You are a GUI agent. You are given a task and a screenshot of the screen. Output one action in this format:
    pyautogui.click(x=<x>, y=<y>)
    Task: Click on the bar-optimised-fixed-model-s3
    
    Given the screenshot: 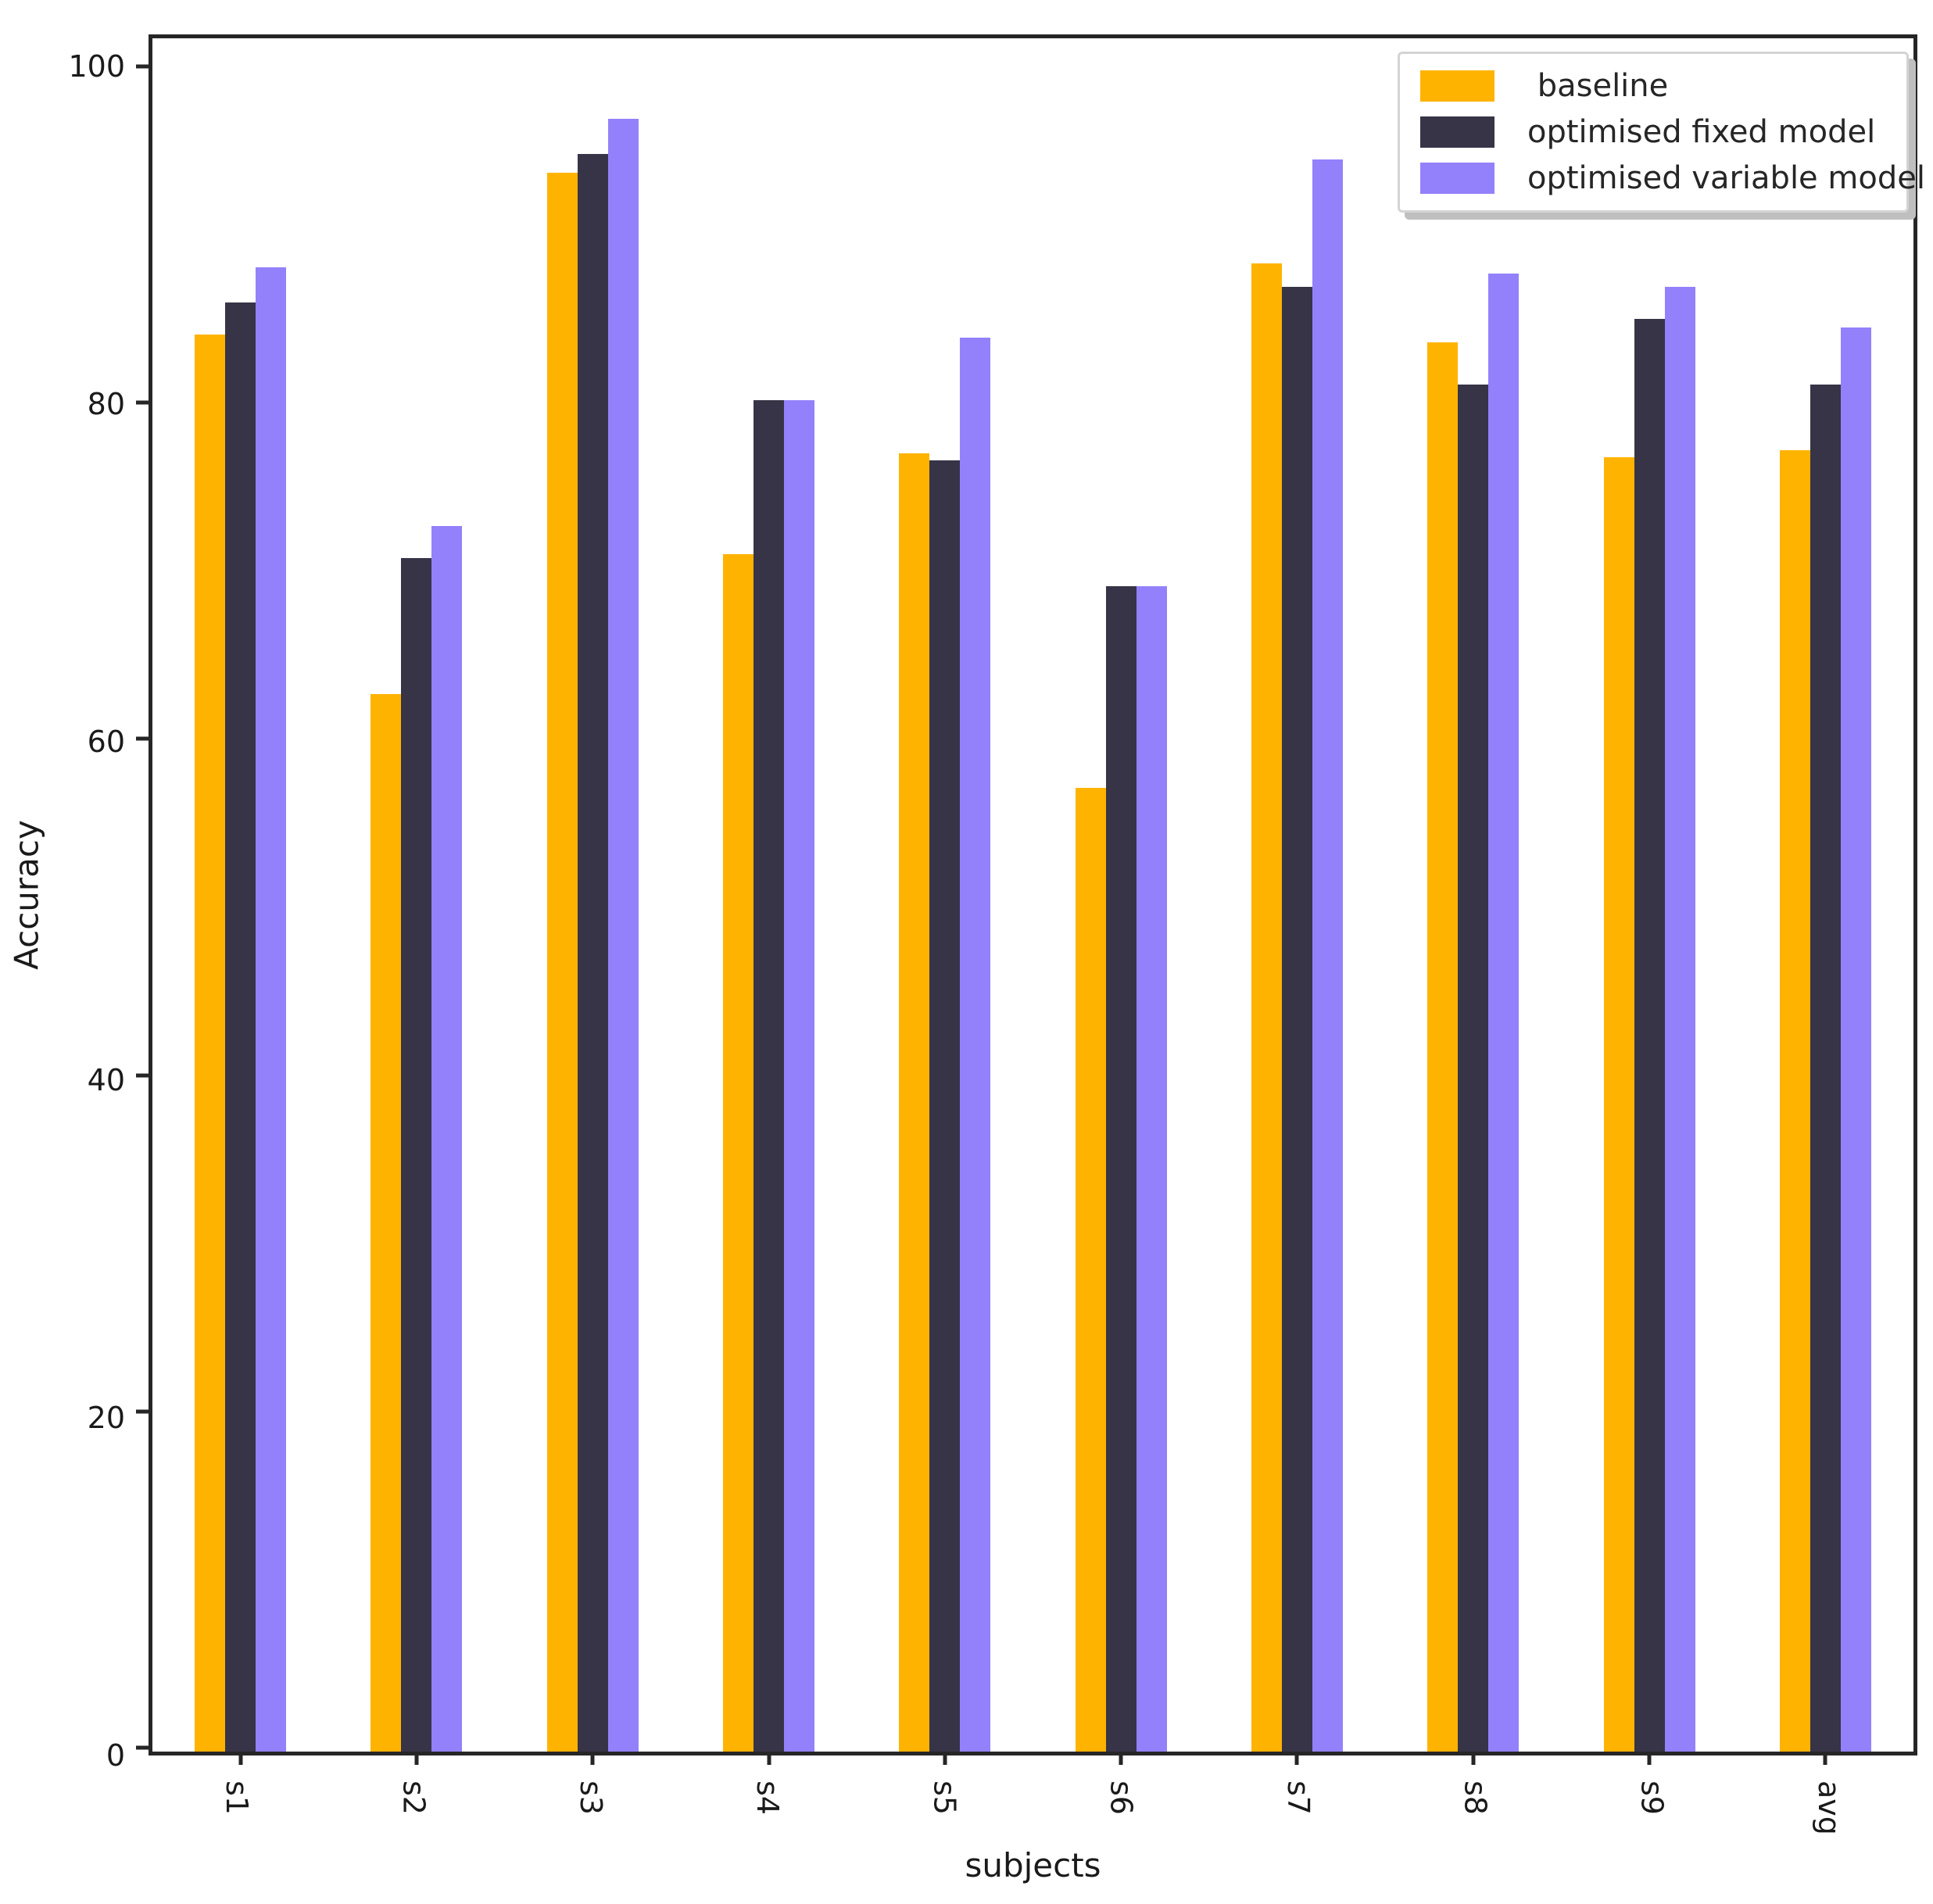 What is the action you would take?
    pyautogui.click(x=592, y=953)
    